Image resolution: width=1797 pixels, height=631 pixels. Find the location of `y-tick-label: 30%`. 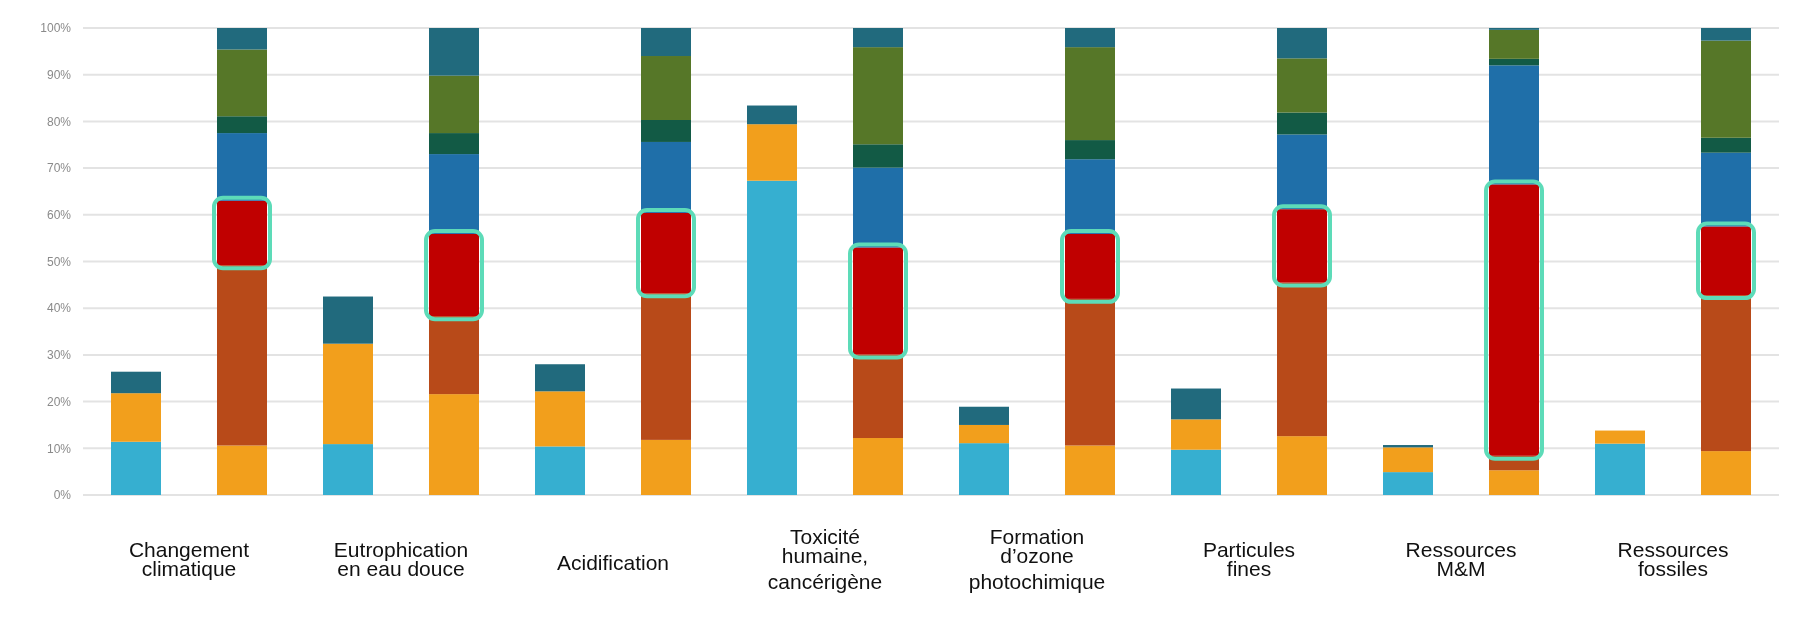

y-tick-label: 30% is located at coordinates (59, 355).